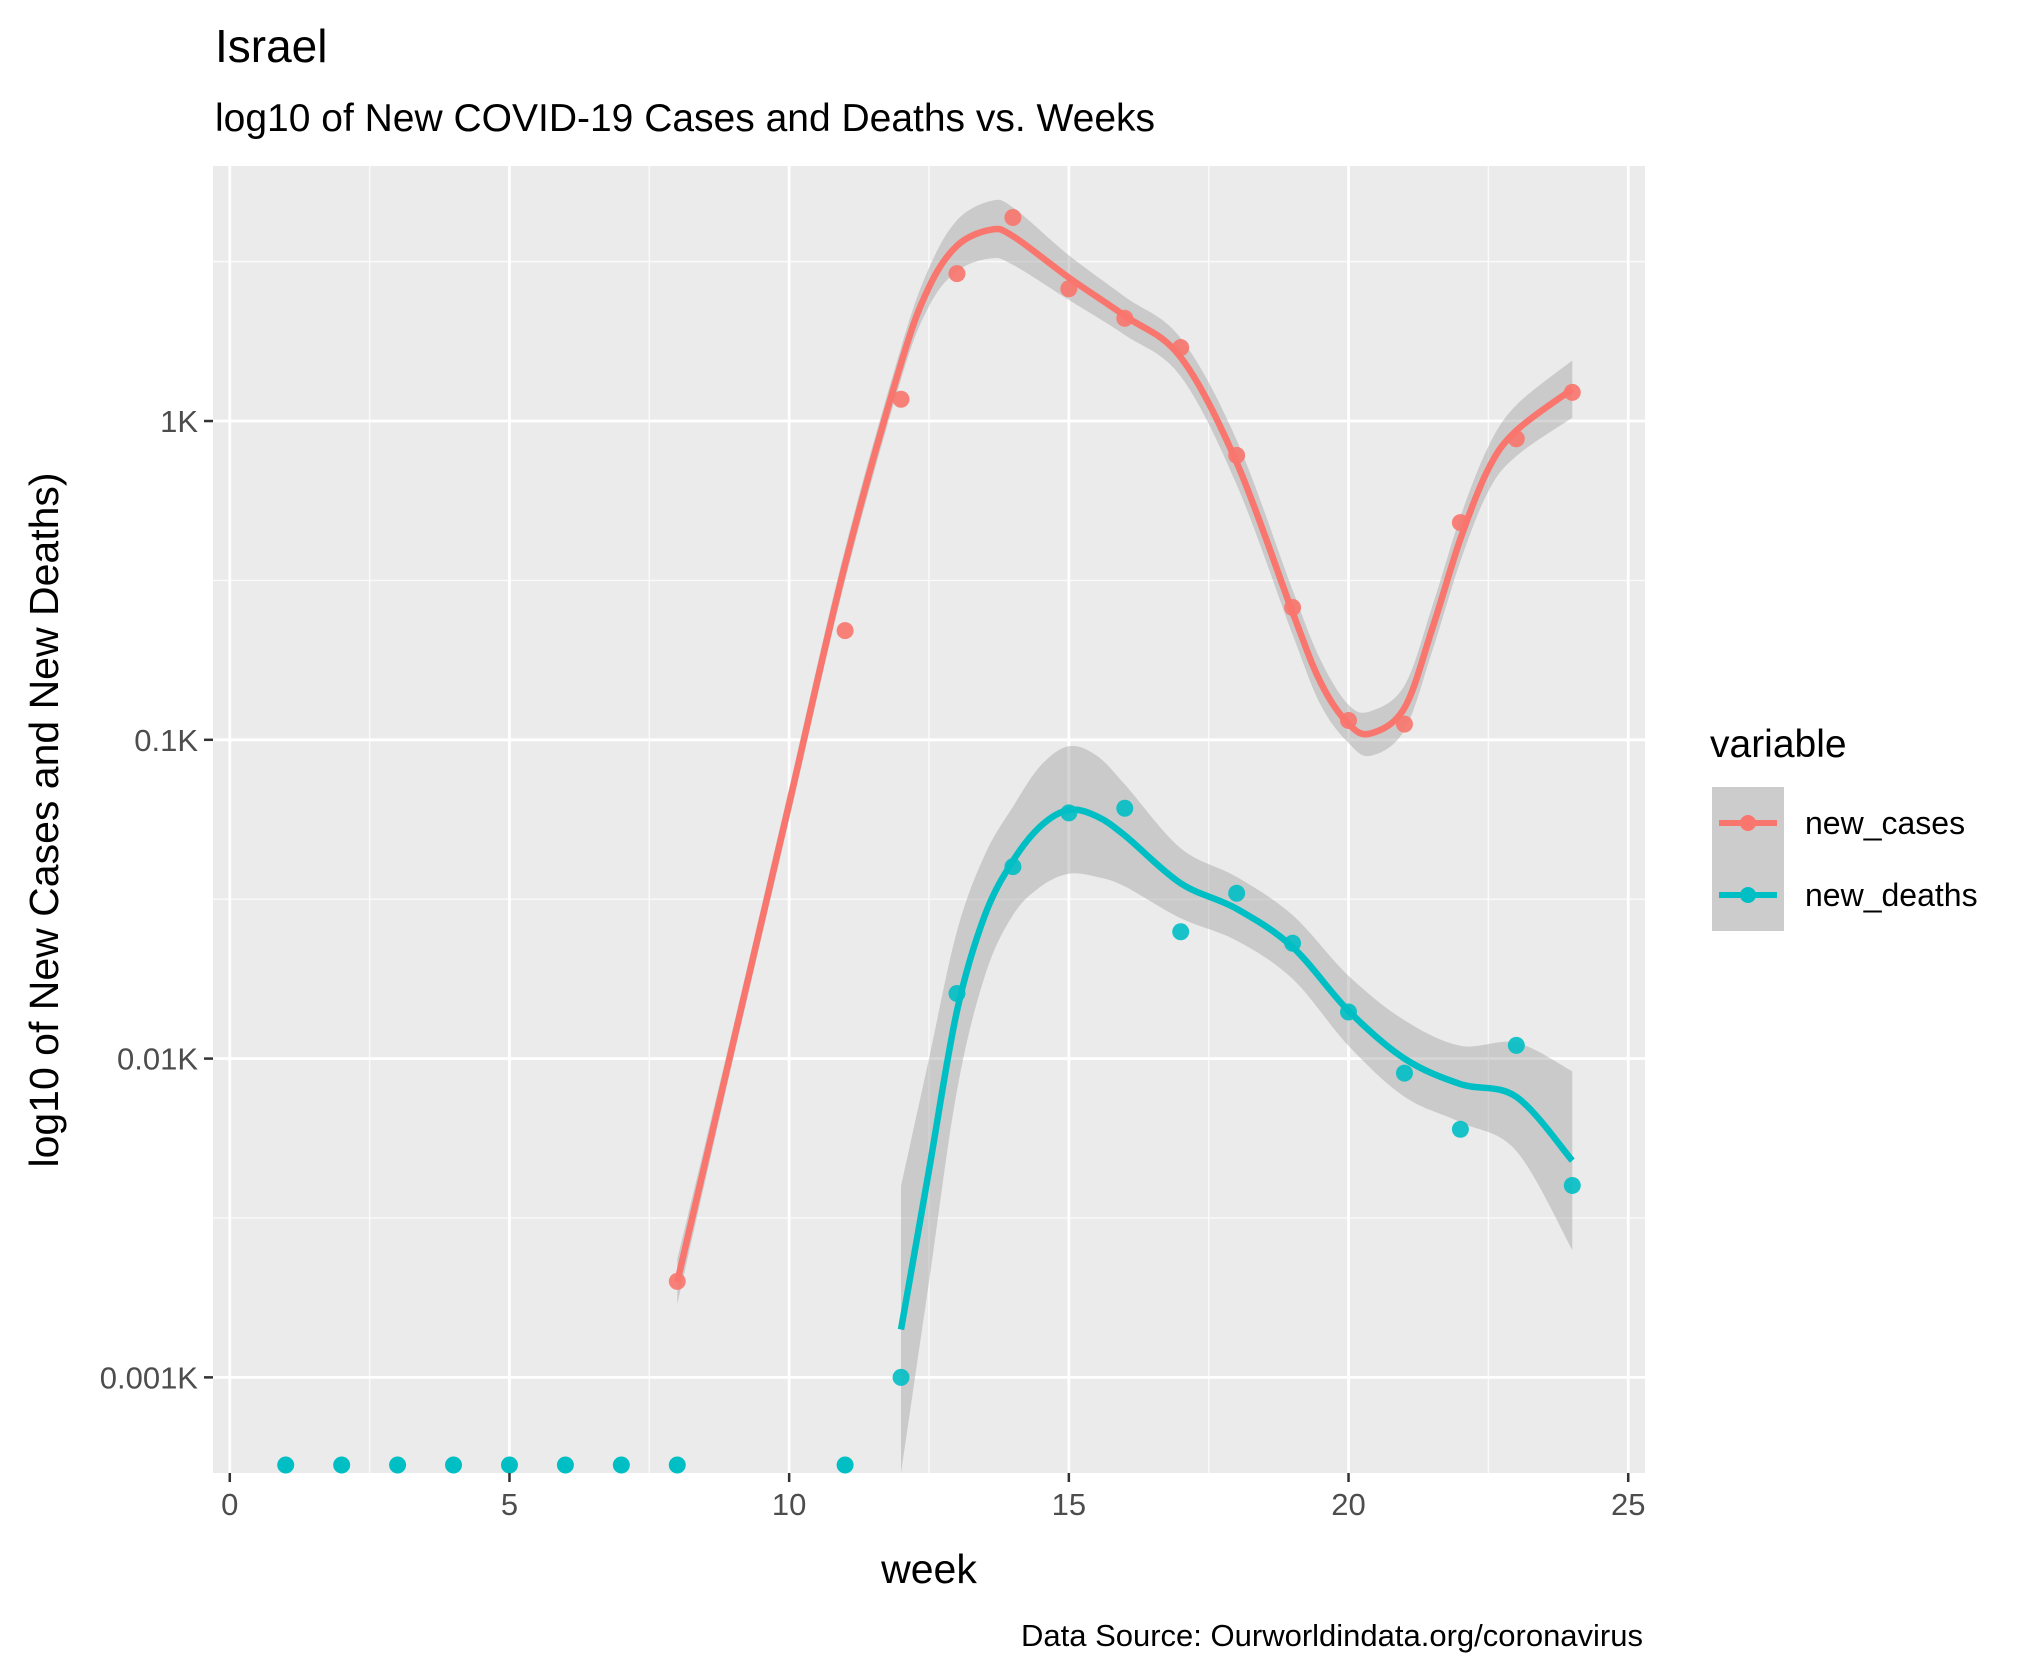  Describe the element at coordinates (928, 1569) in the screenshot. I see `x-axis-title: week` at that location.